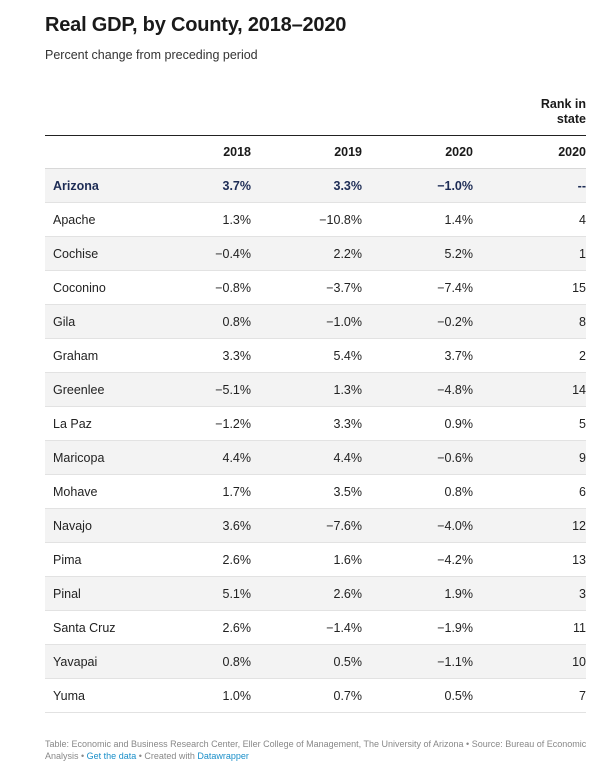  What do you see at coordinates (306, 559) in the screenshot?
I see `value-2019-cell: 1.6%` at bounding box center [306, 559].